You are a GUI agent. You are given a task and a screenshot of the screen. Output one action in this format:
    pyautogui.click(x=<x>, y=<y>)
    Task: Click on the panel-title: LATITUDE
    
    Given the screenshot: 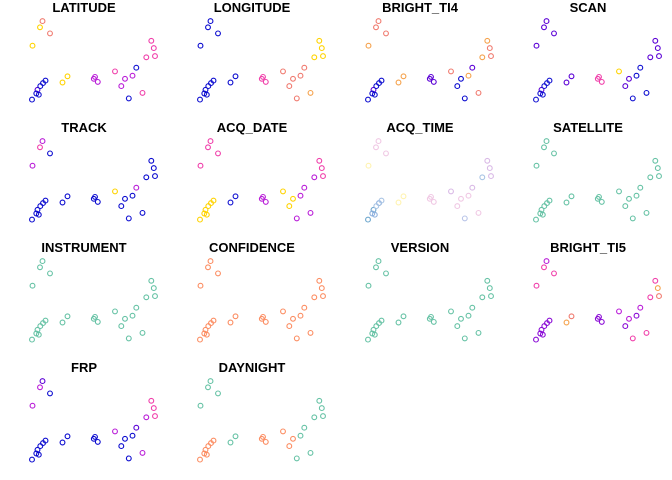 What is the action you would take?
    pyautogui.click(x=84, y=7)
    